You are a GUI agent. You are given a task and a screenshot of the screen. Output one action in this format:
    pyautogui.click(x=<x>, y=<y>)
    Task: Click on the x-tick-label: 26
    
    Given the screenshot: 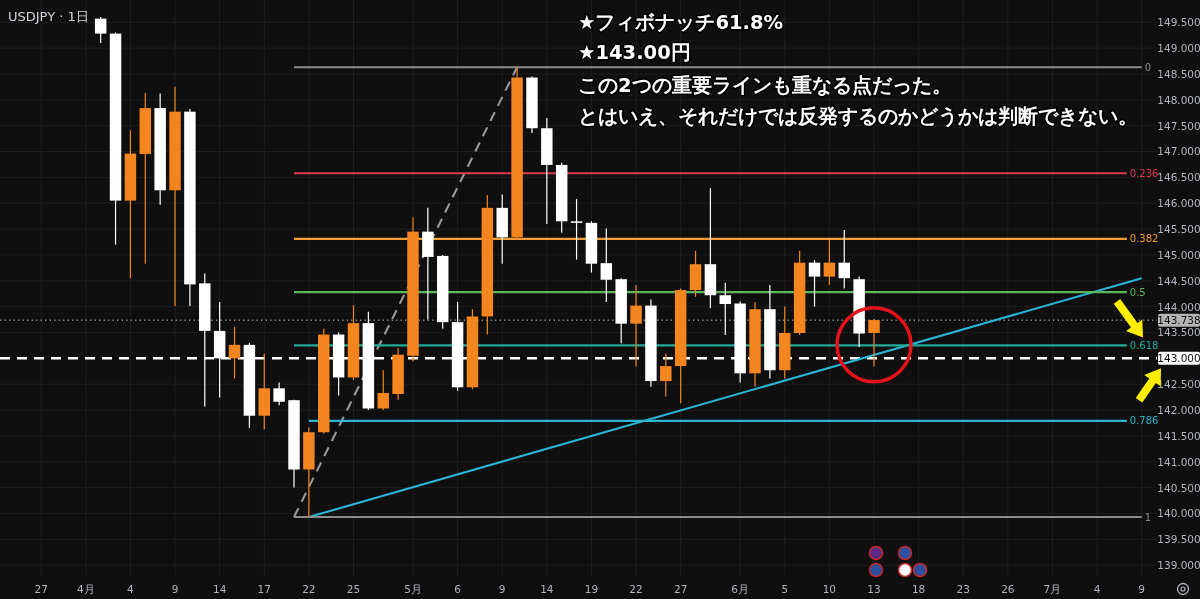 What is the action you would take?
    pyautogui.click(x=1008, y=589)
    